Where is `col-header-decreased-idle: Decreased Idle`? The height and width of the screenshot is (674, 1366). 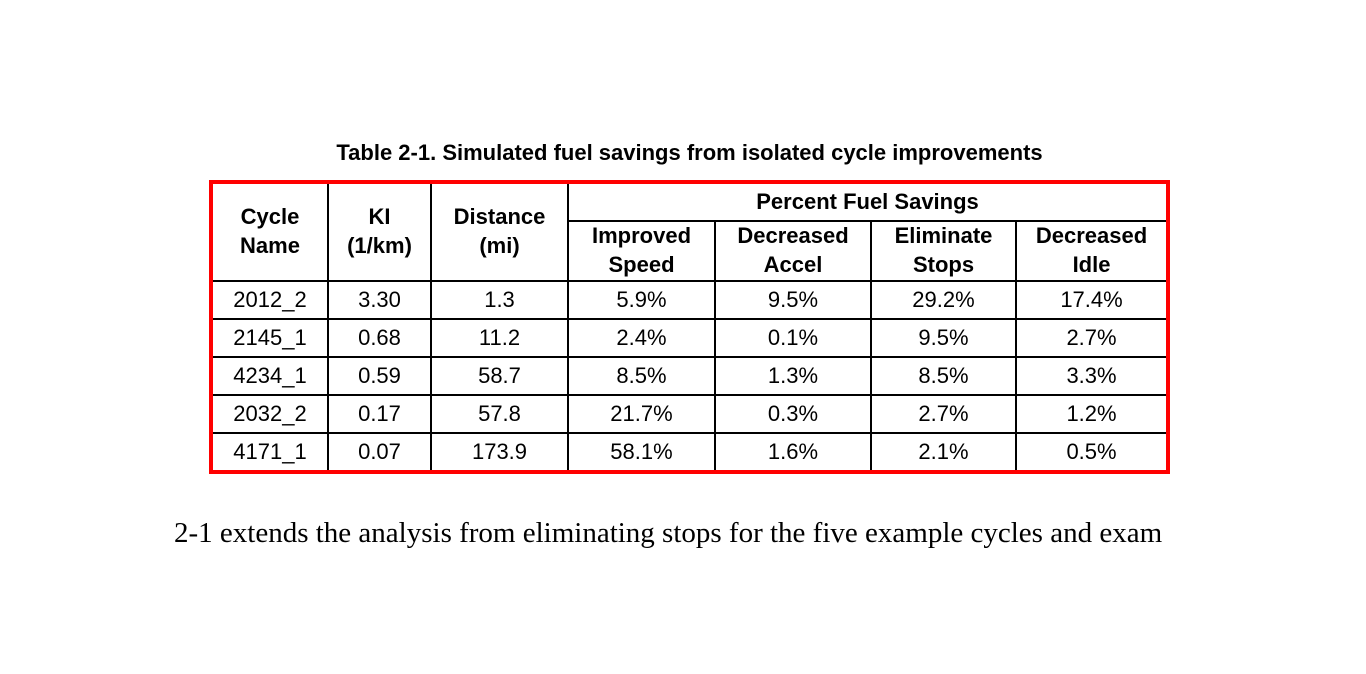 col-header-decreased-idle: Decreased Idle is located at coordinates (1092, 251).